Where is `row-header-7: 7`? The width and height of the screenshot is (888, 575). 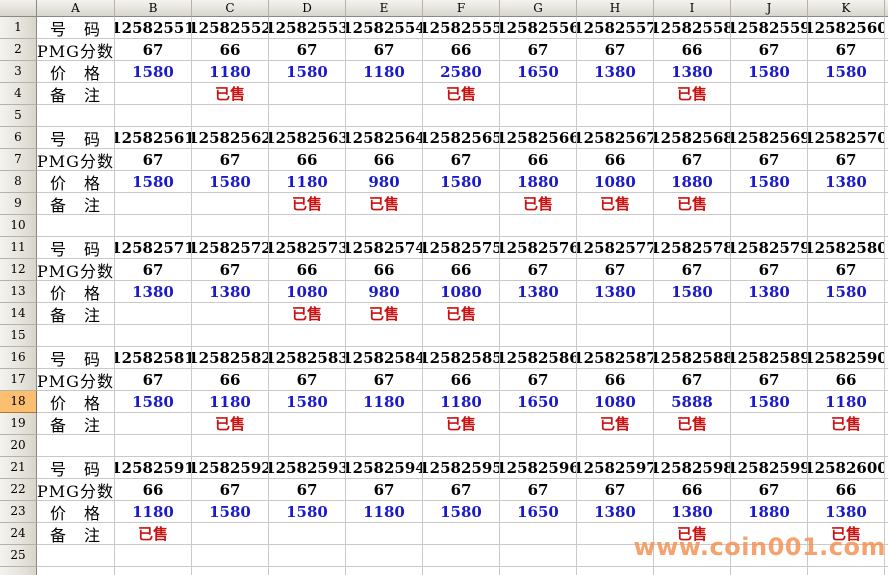
row-header-7: 7 is located at coordinates (18, 160).